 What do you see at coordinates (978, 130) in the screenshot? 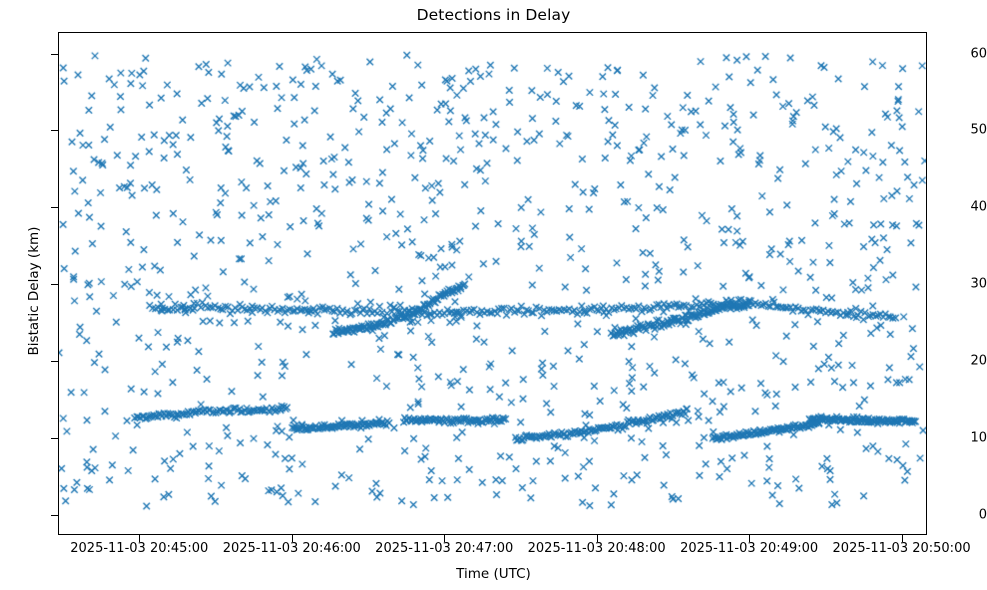
I see `y-tick-label: 50` at bounding box center [978, 130].